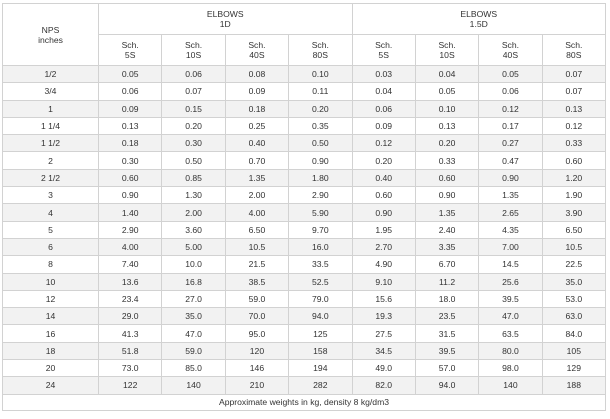 This screenshot has width=610, height=419. What do you see at coordinates (574, 55) in the screenshot?
I see `schedule-value-label: 80S` at bounding box center [574, 55].